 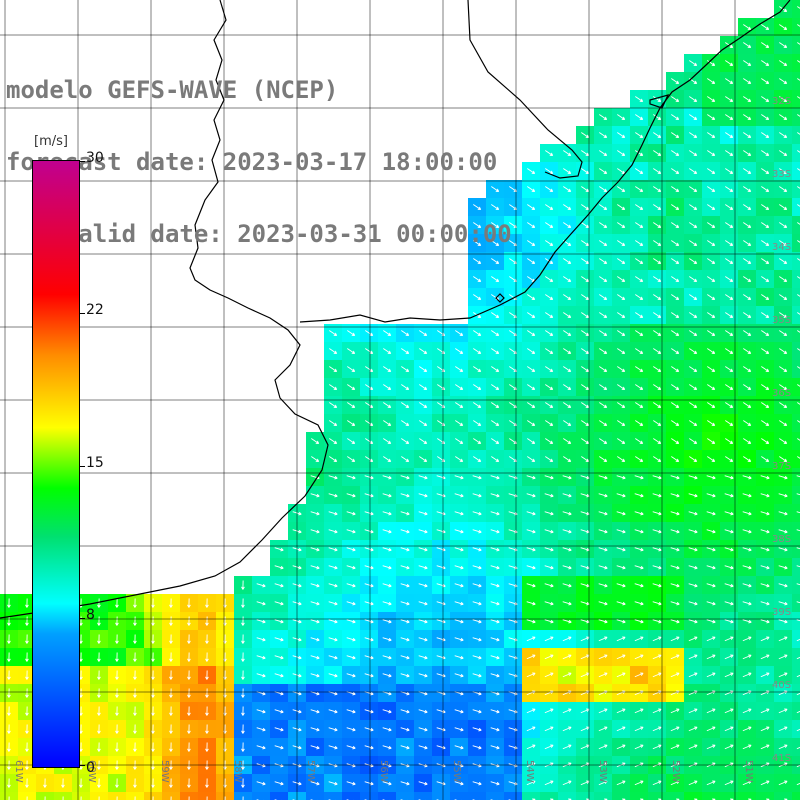 I want to click on latitude-label: 35S, so click(x=781, y=320).